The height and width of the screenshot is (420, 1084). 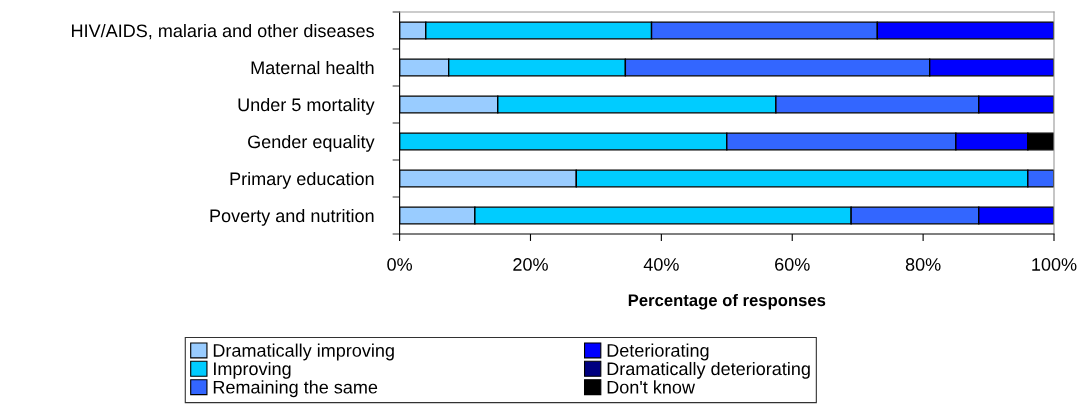 I want to click on x-tick-label: 80%, so click(x=923, y=264).